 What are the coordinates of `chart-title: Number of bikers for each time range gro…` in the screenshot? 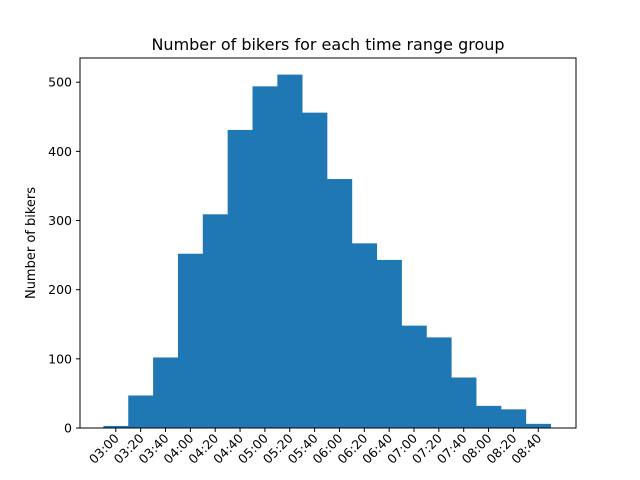 It's located at (327, 44).